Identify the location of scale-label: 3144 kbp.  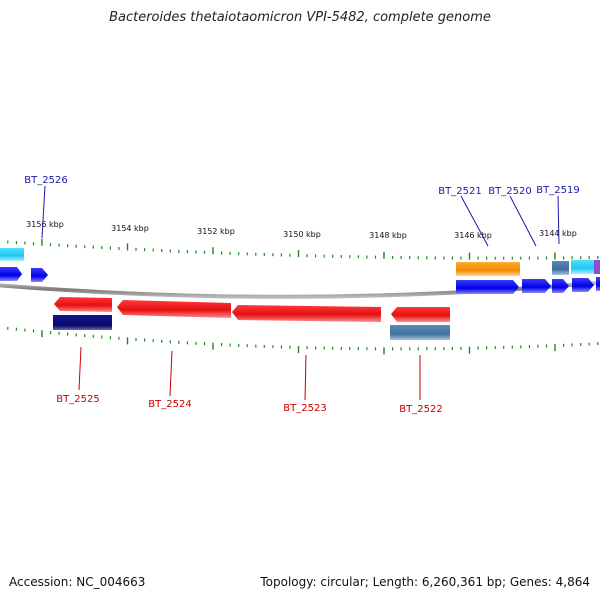
(558, 233).